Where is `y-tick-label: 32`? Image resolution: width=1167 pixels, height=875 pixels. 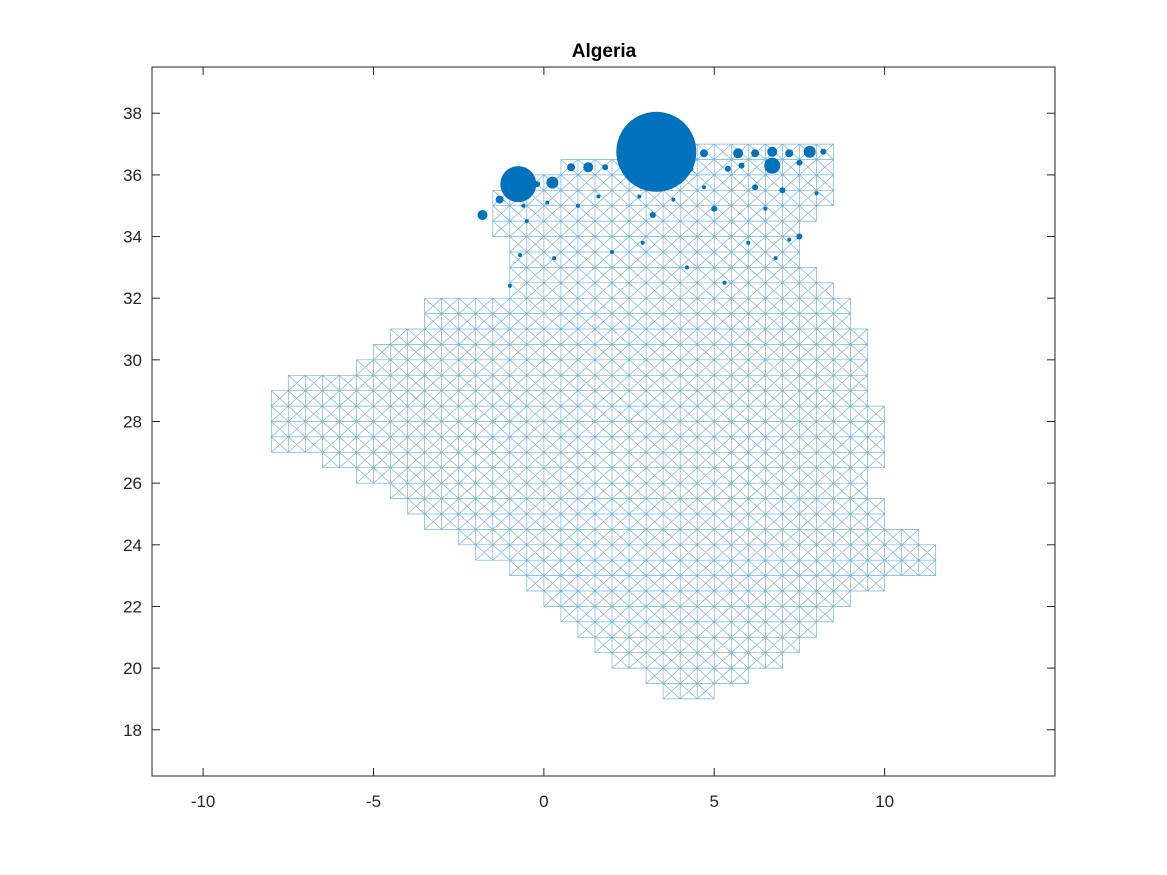 y-tick-label: 32 is located at coordinates (132, 298).